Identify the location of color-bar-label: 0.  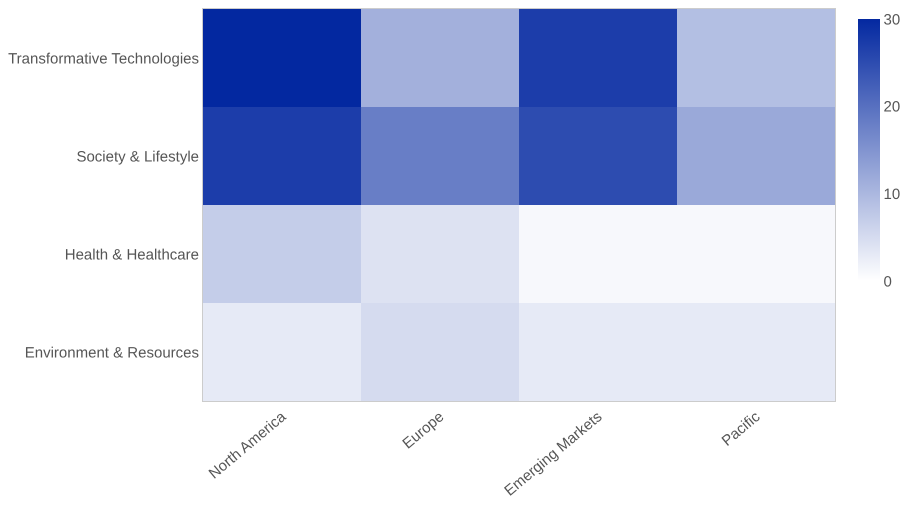
(888, 281).